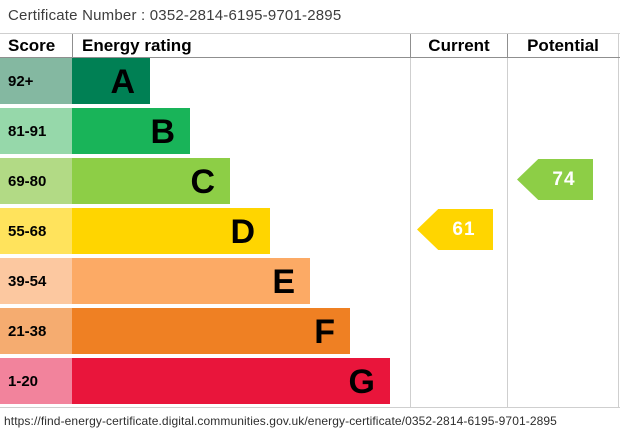  I want to click on energy-band-row: 21-38 F, so click(310, 333).